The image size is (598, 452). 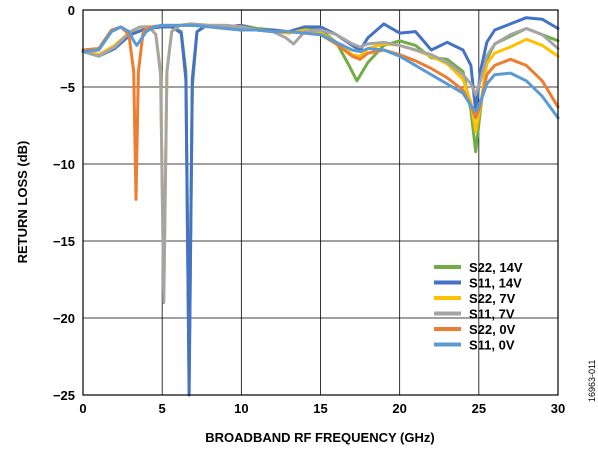 What do you see at coordinates (492, 298) in the screenshot?
I see `legend-label-s22-7v: S22, 7V` at bounding box center [492, 298].